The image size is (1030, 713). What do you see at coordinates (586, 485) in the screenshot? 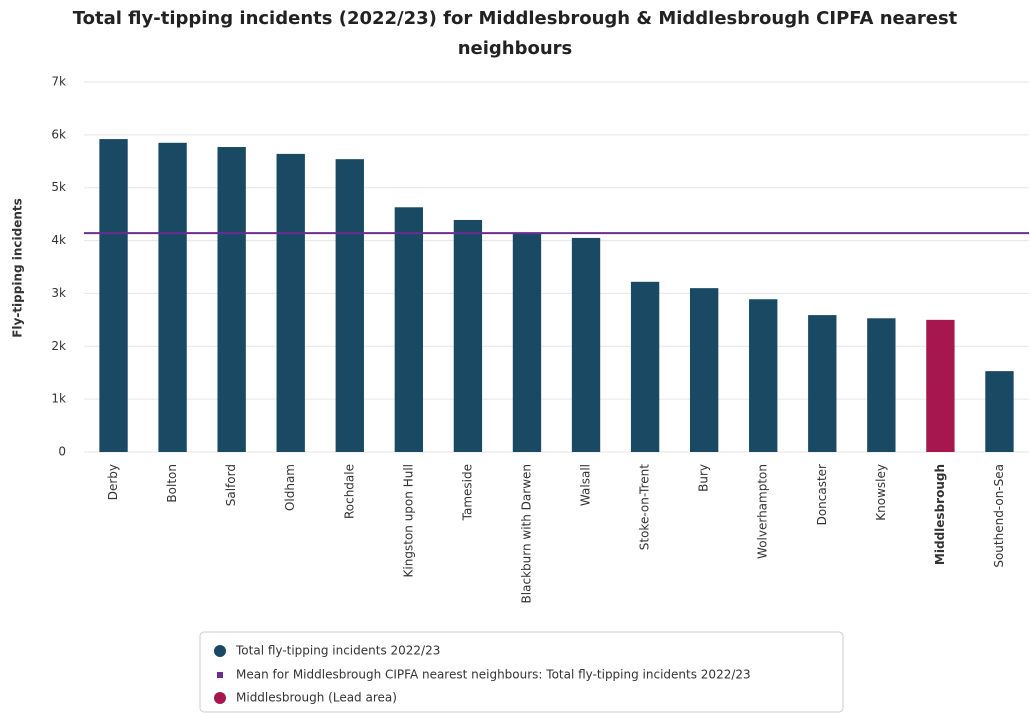
I see `x-tick-label: Walsall` at bounding box center [586, 485].